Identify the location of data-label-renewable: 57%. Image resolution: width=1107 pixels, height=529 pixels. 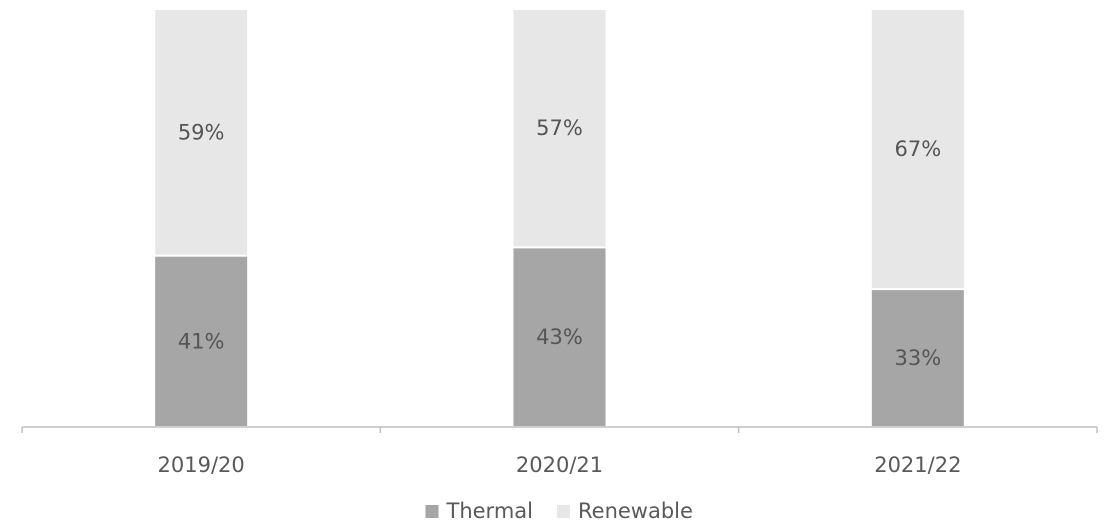
(559, 128).